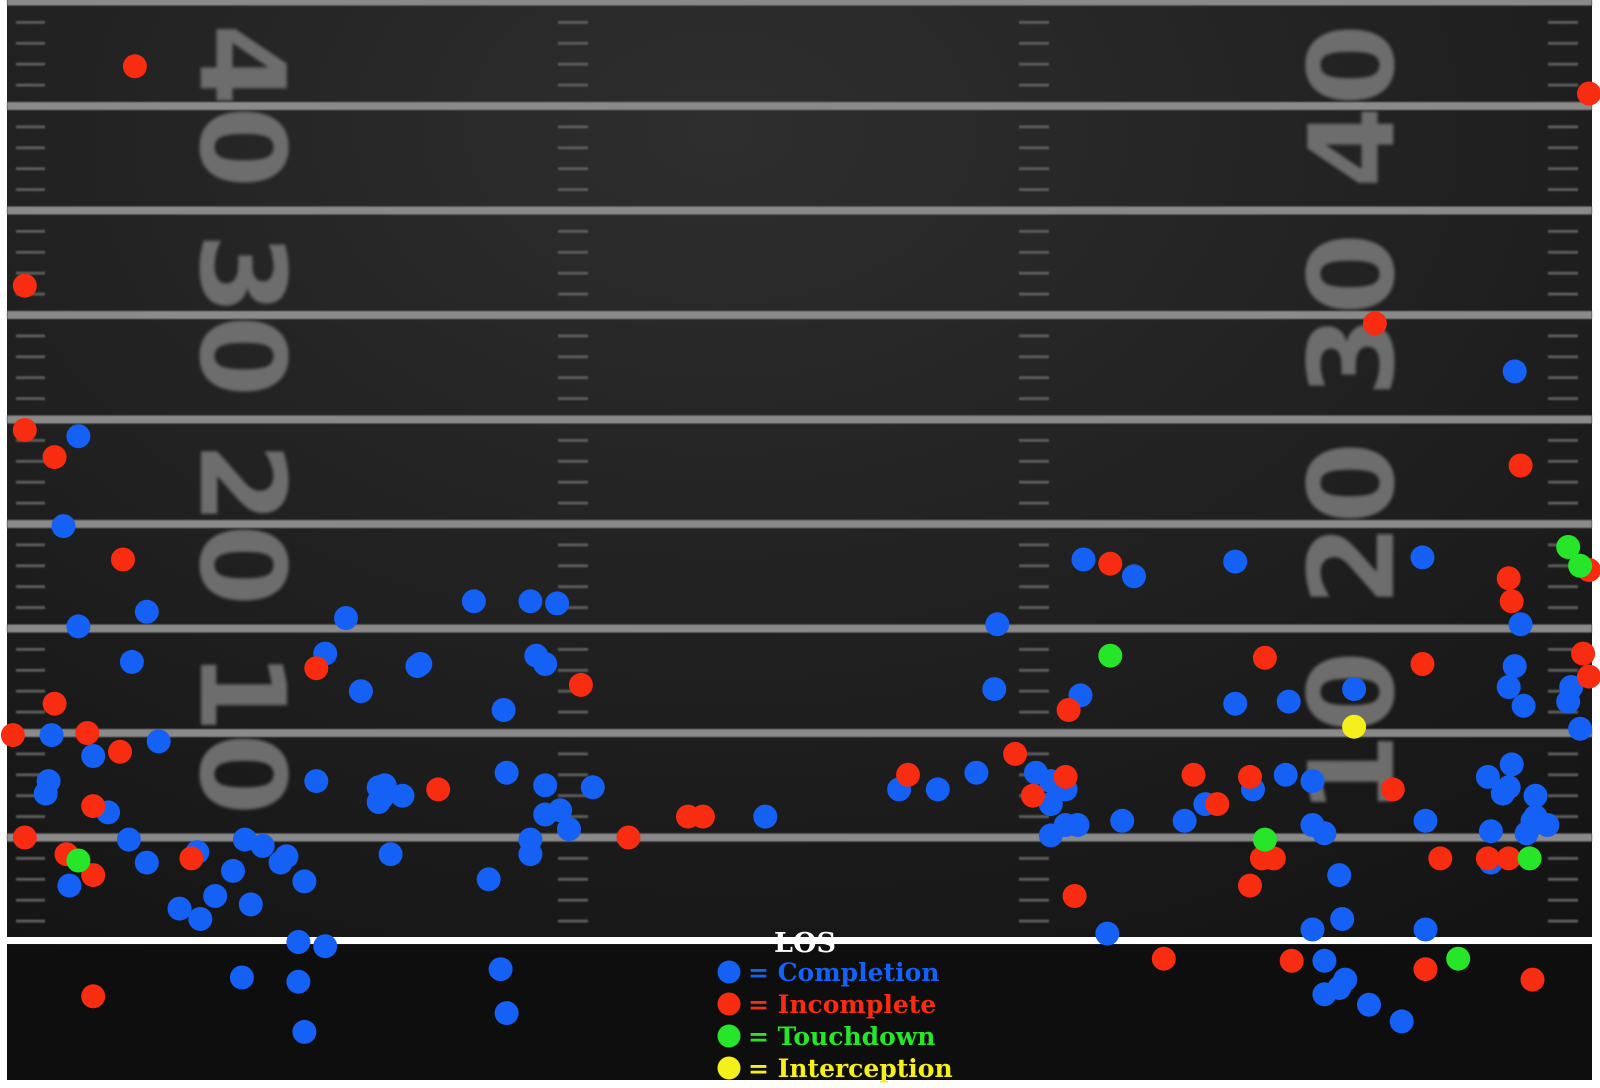  I want to click on legend-swatch-completion, so click(729, 972).